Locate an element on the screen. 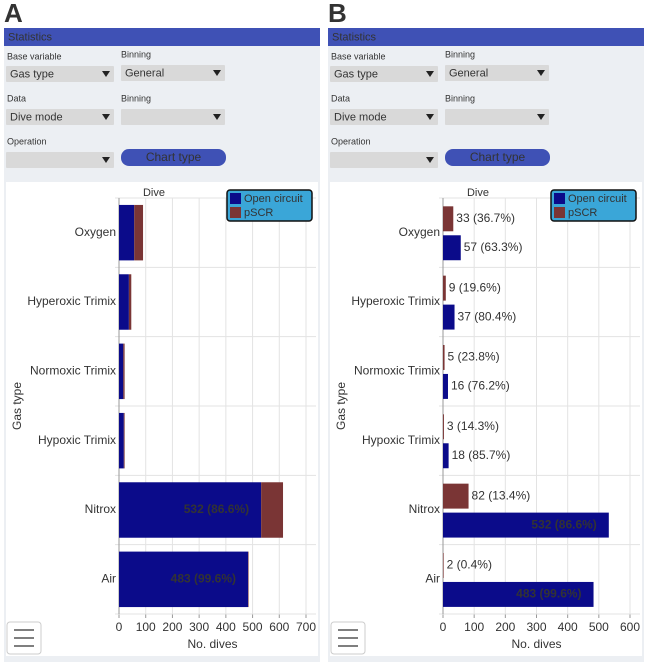  control-label: Base variable is located at coordinates (358, 56).